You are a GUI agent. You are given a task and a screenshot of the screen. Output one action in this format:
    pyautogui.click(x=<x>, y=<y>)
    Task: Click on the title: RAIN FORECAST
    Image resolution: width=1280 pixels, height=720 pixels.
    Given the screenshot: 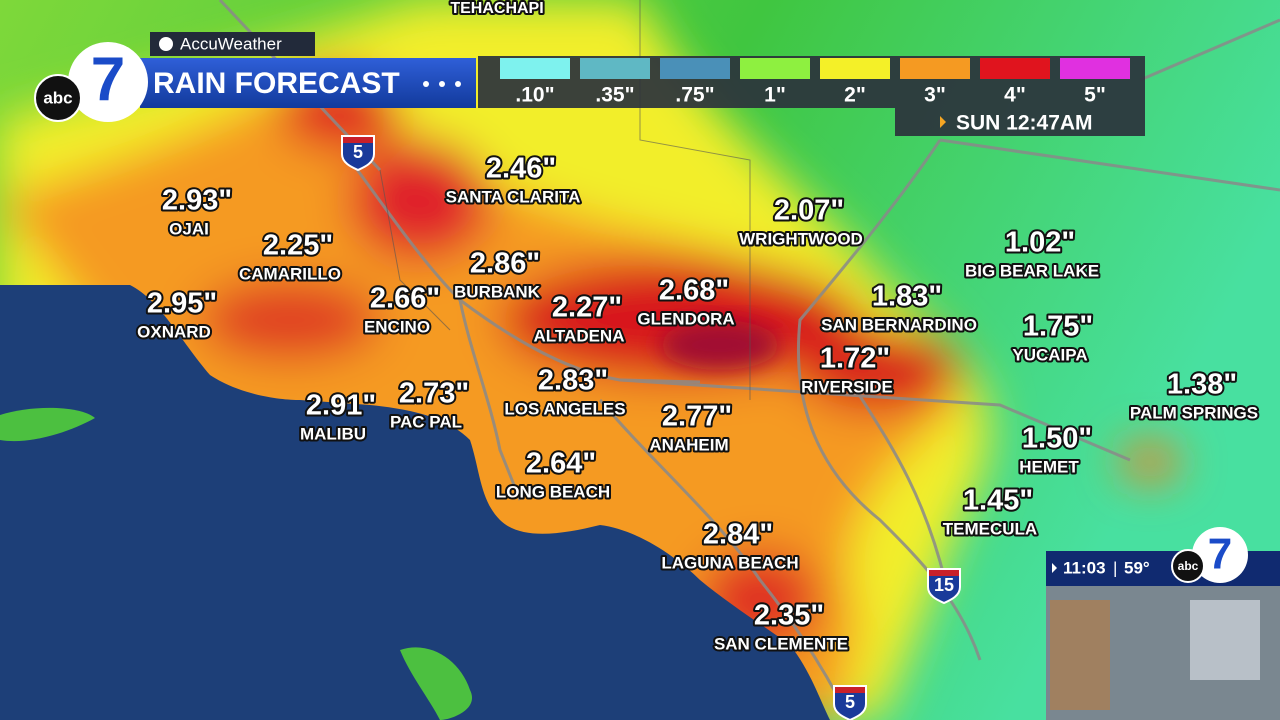 What is the action you would take?
    pyautogui.click(x=276, y=83)
    